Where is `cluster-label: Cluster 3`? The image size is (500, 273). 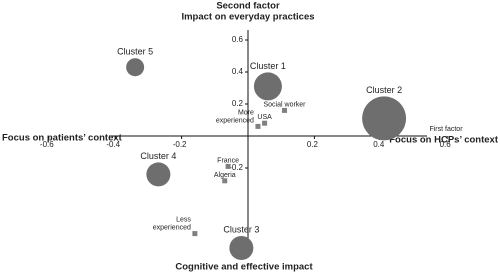
cluster-label: Cluster 3 is located at coordinates (241, 229).